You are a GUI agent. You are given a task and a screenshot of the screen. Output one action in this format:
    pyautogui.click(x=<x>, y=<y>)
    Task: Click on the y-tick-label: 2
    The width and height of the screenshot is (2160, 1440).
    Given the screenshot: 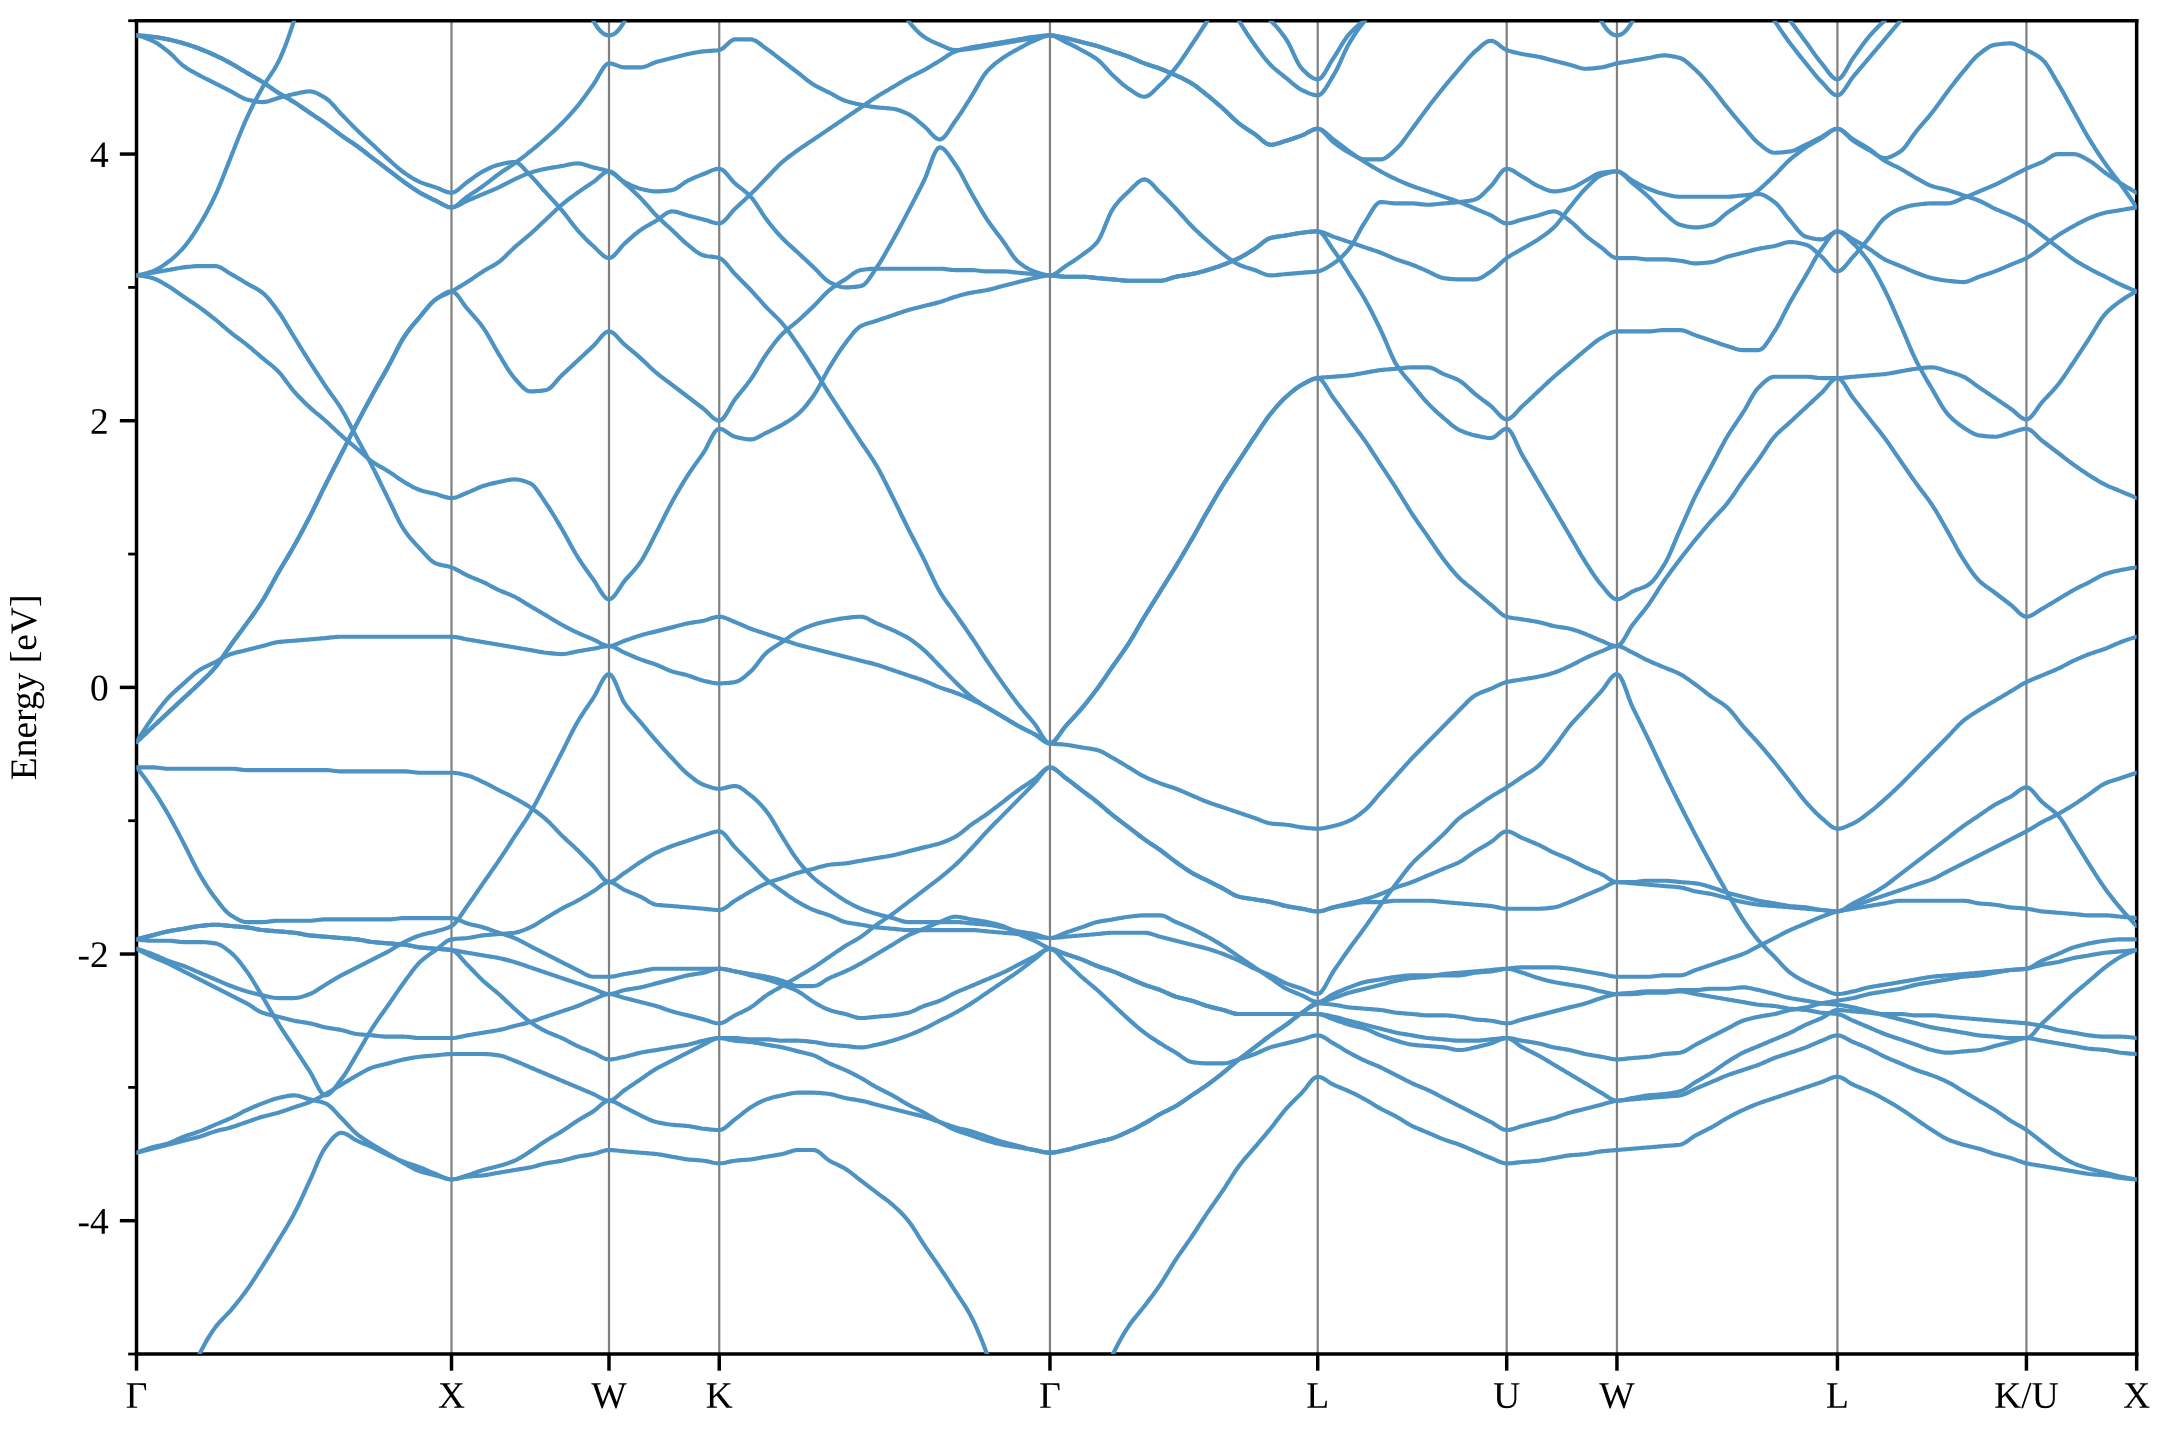 What is the action you would take?
    pyautogui.click(x=99, y=421)
    